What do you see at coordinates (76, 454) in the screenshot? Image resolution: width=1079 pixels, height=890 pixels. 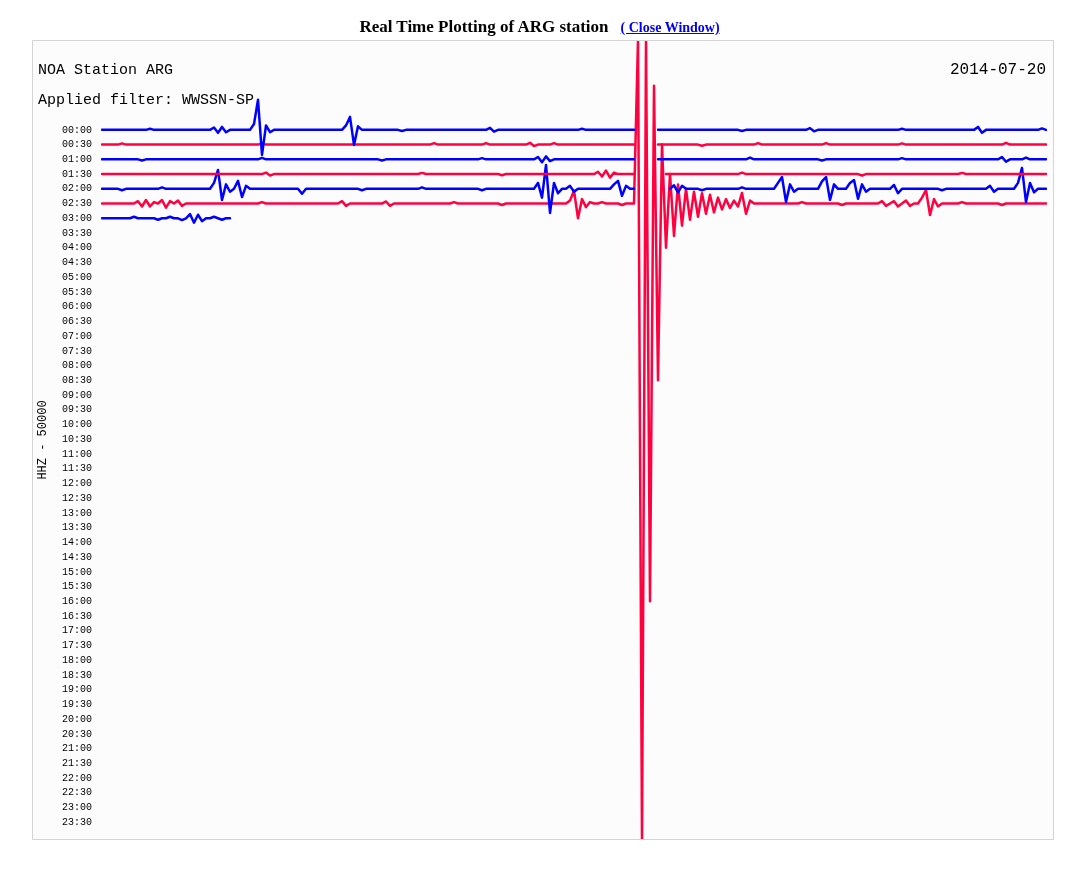 I see `y-tick-label: 11:00` at bounding box center [76, 454].